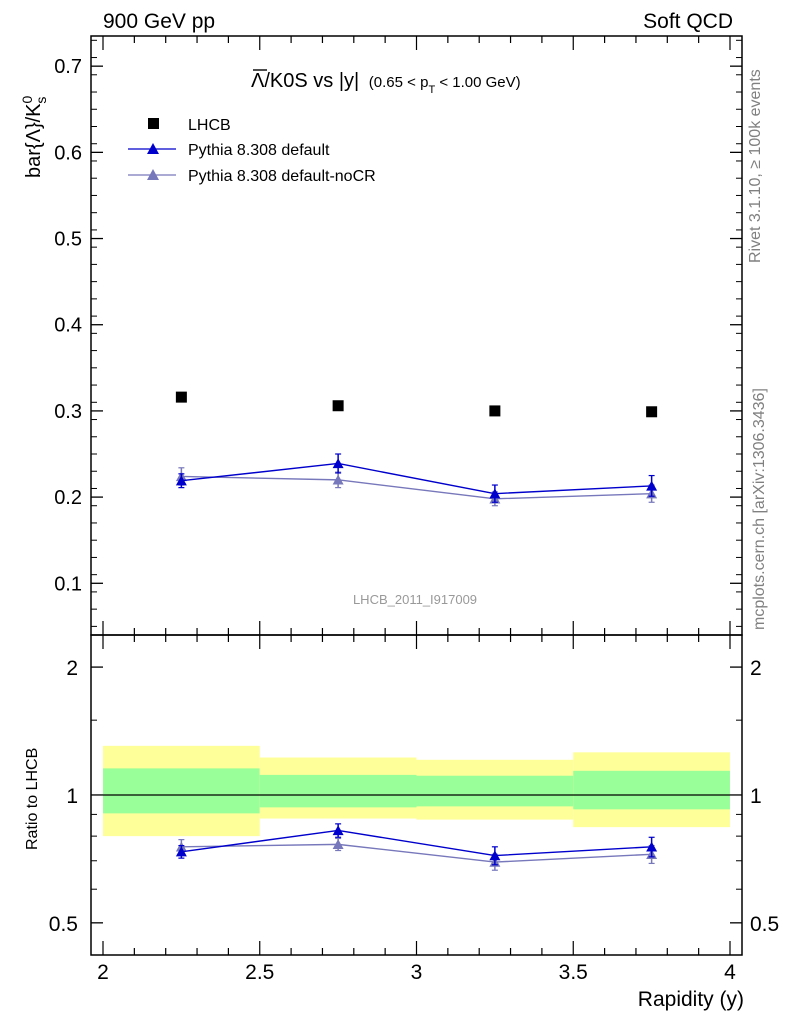 The width and height of the screenshot is (786, 1029). What do you see at coordinates (32, 799) in the screenshot?
I see `ratio-ylabel: Ratio to LHCB` at bounding box center [32, 799].